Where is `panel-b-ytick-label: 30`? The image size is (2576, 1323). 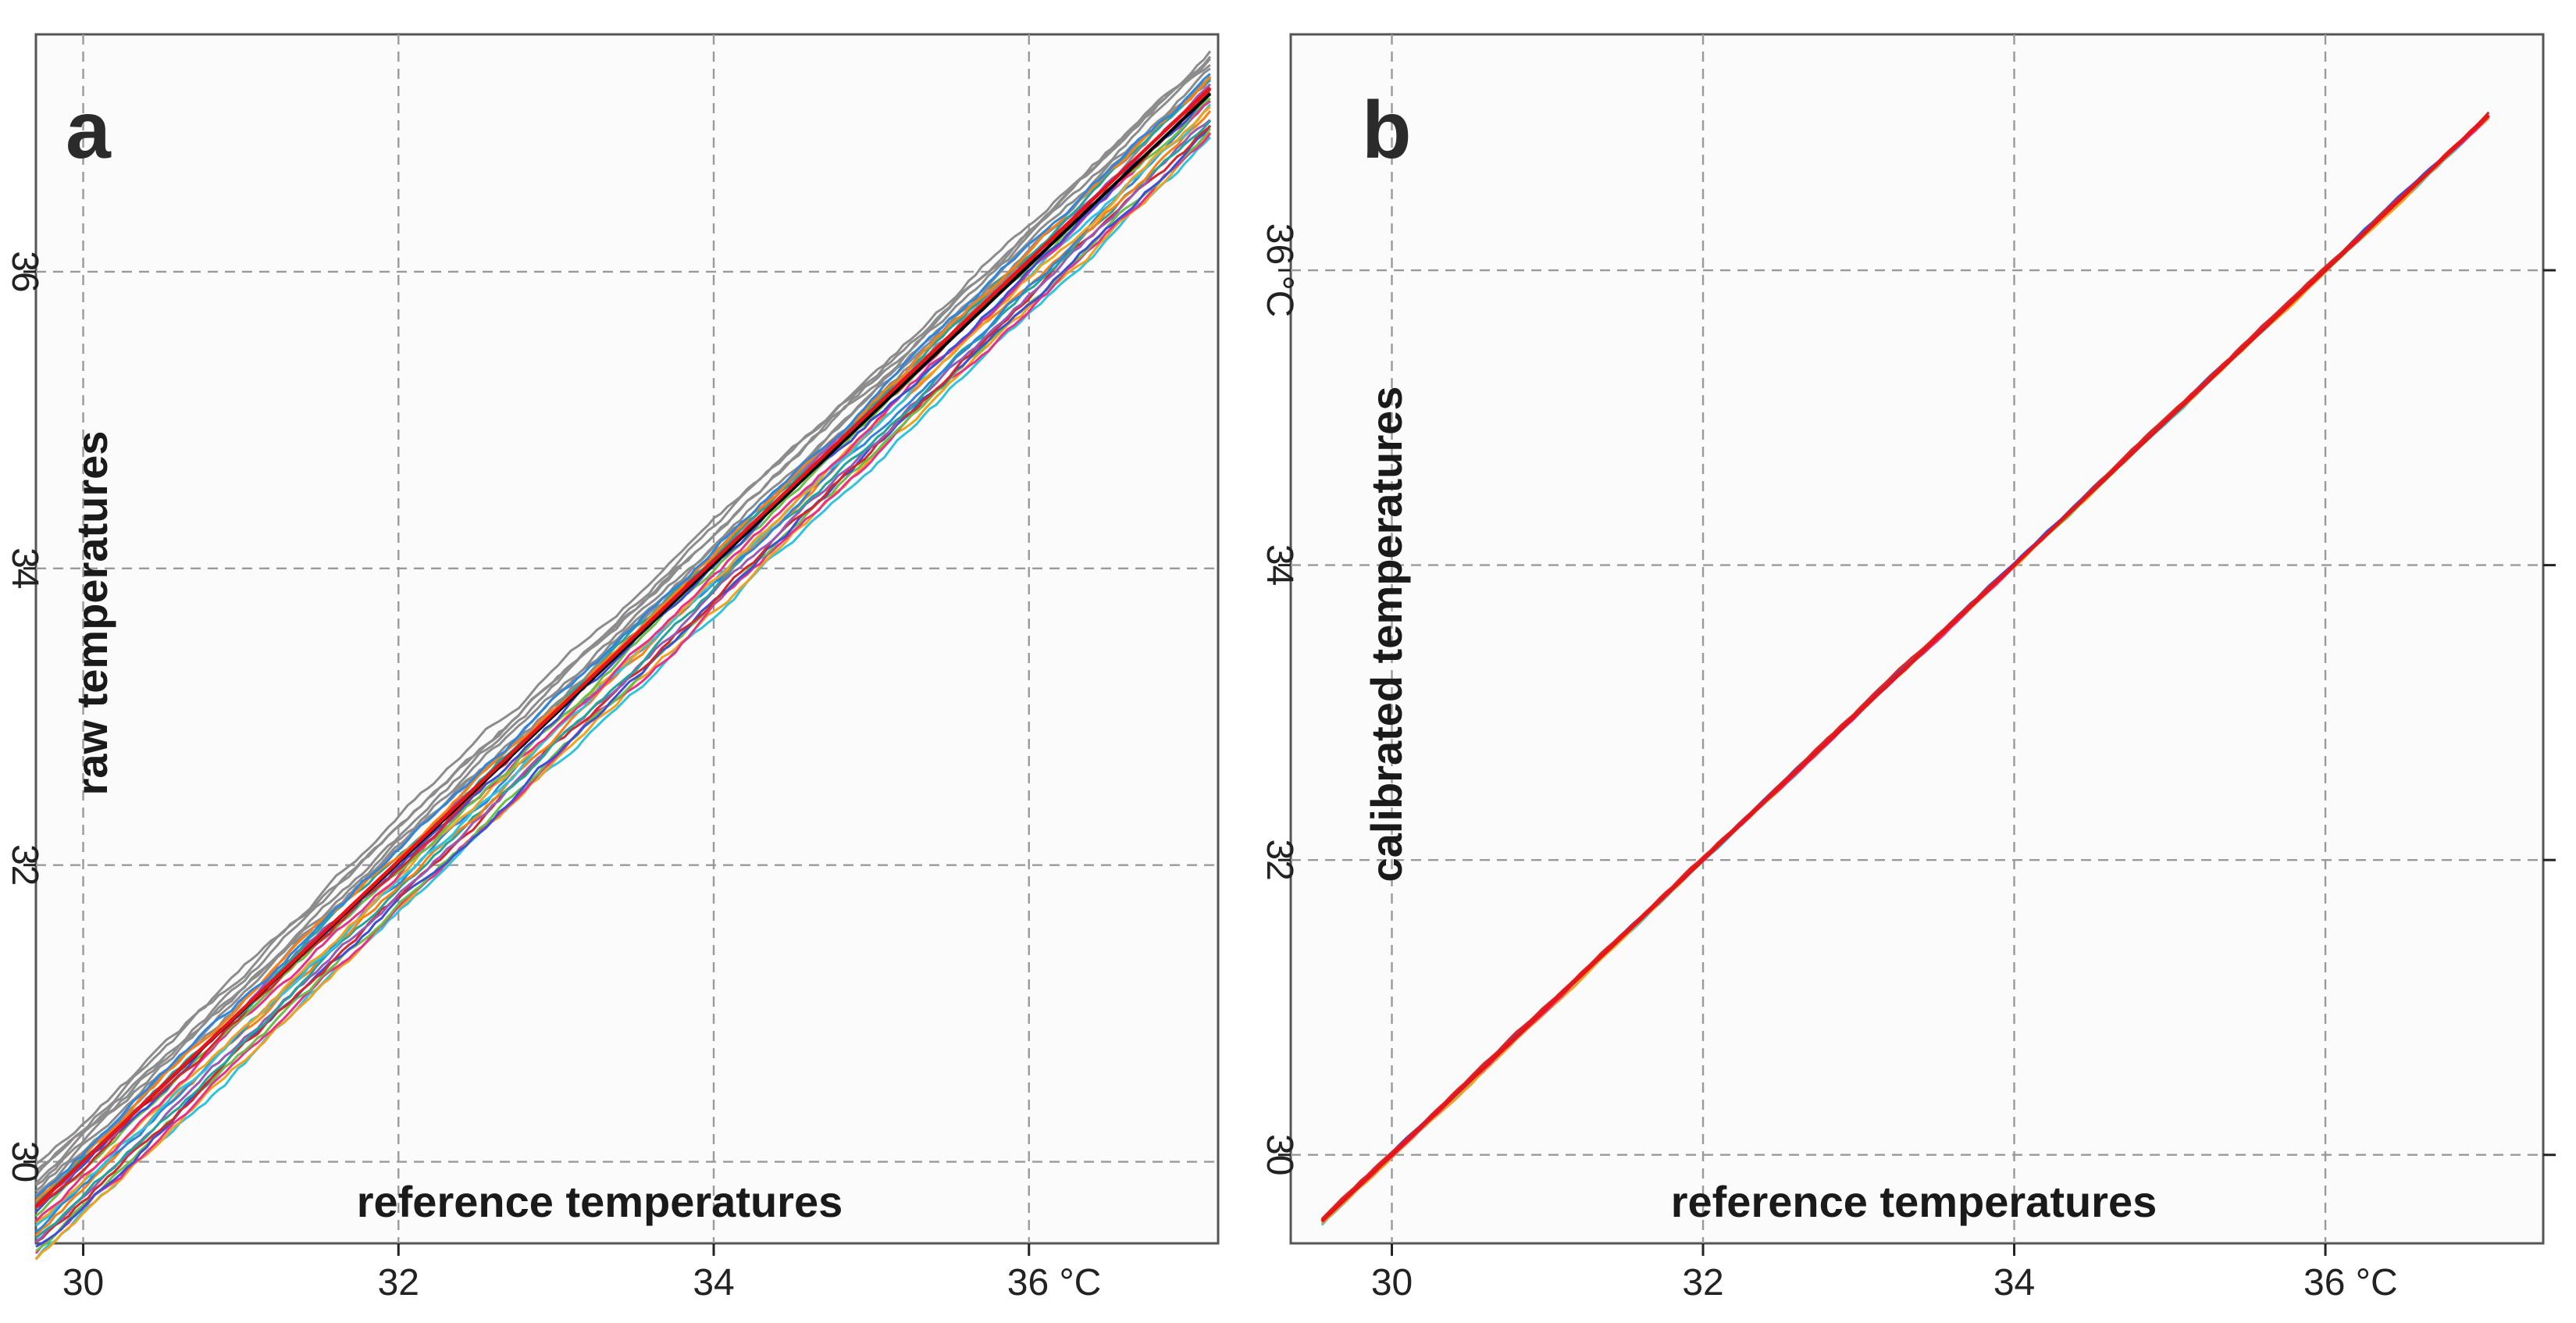 panel-b-ytick-label: 30 is located at coordinates (1279, 1154).